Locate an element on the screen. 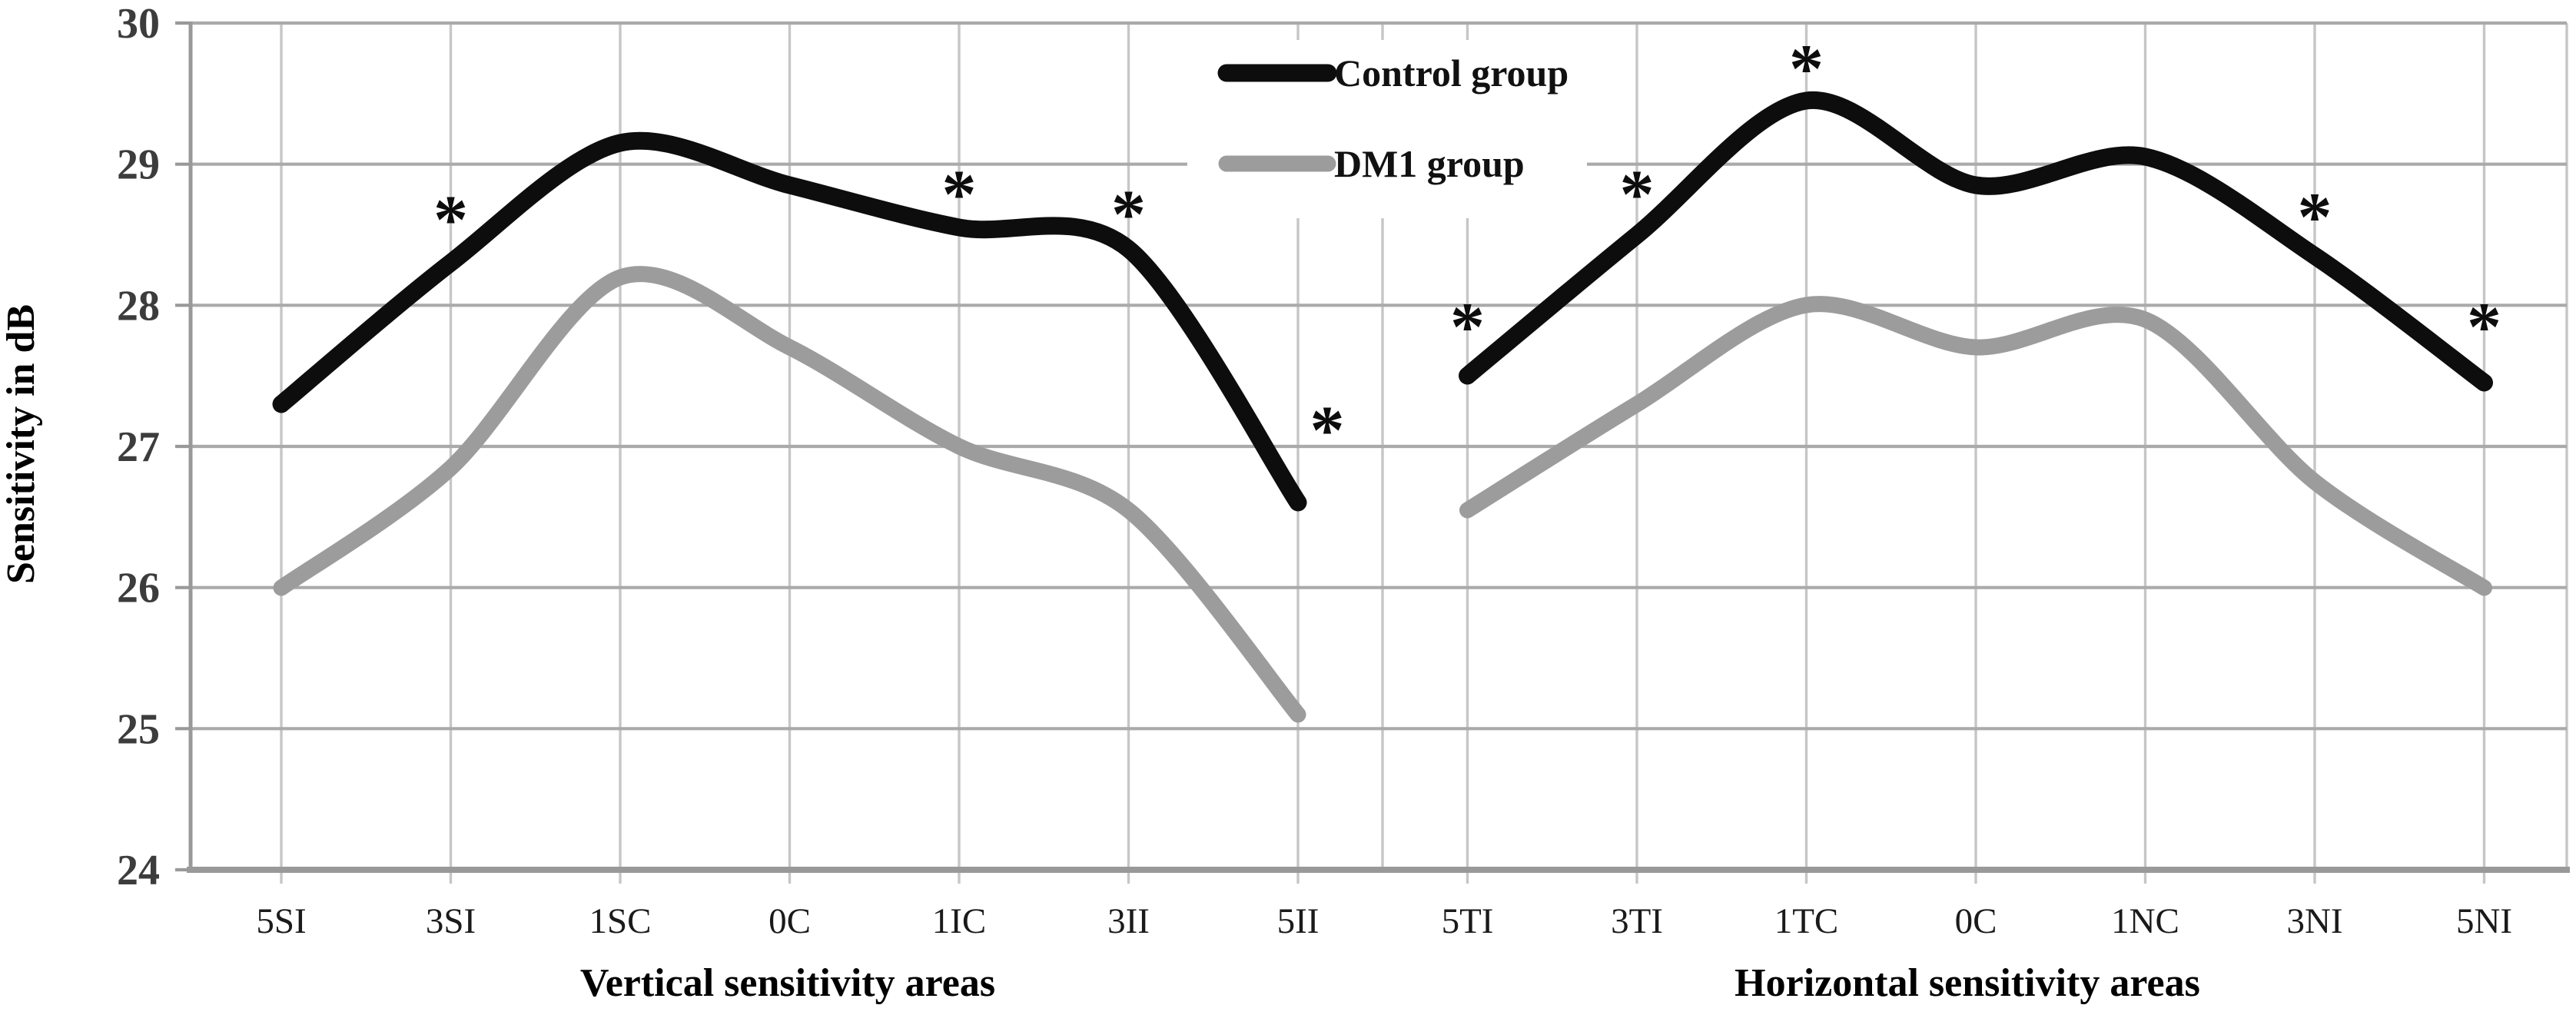 The width and height of the screenshot is (2576, 1015). x-tick-label: 5SI is located at coordinates (281, 921).